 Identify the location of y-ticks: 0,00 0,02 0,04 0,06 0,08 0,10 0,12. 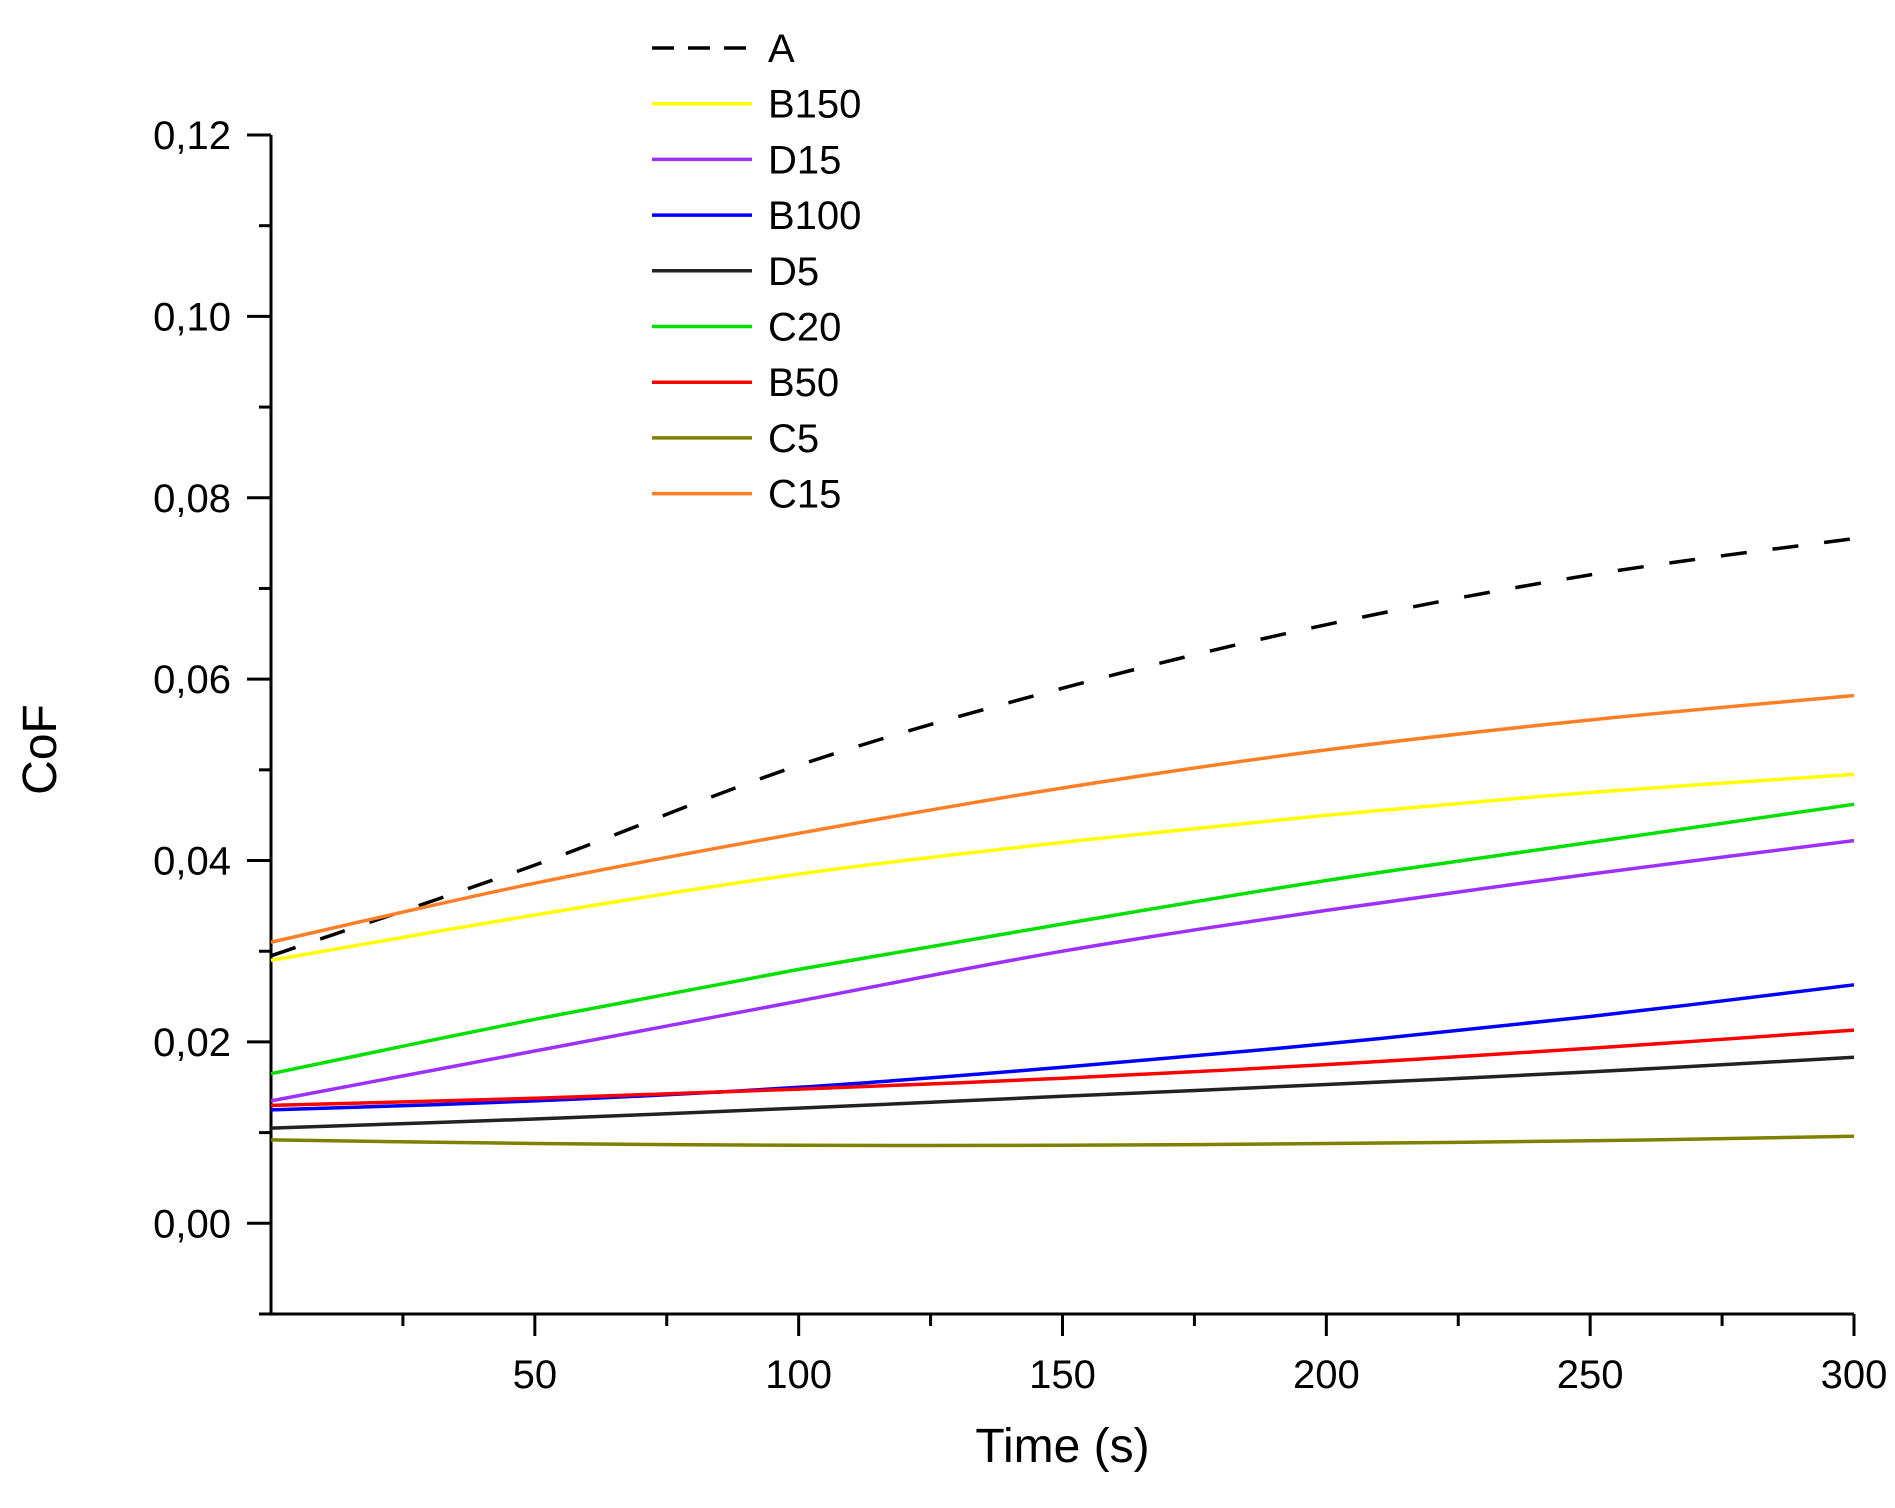
(212, 715).